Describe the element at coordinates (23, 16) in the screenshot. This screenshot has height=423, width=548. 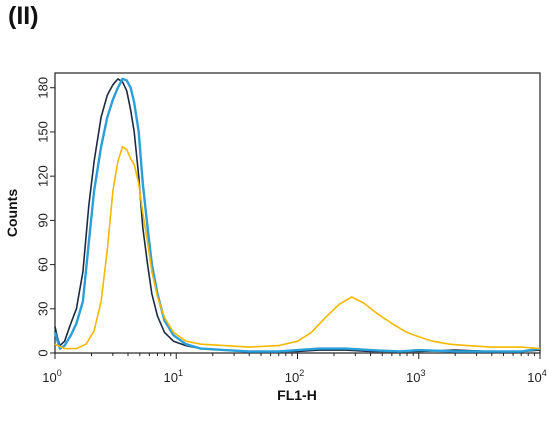
I see `panel-label: (II)` at that location.